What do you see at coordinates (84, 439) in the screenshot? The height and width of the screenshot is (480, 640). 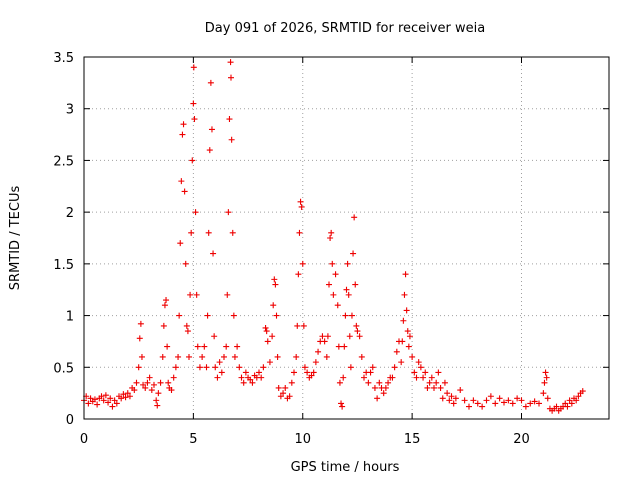 I see `x-tick-label: 0` at bounding box center [84, 439].